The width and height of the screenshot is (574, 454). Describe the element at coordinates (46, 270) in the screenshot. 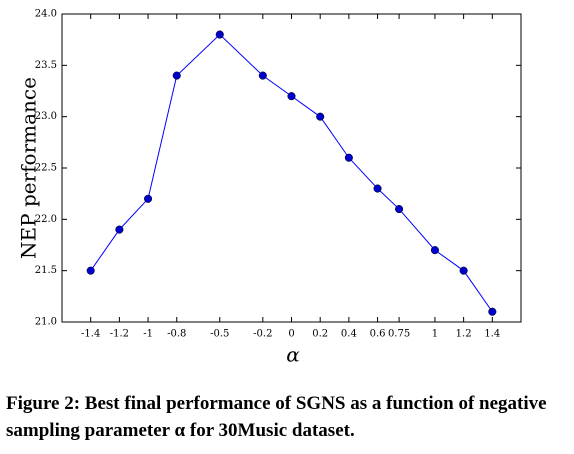

I see `y-tick-label: 21.5` at that location.